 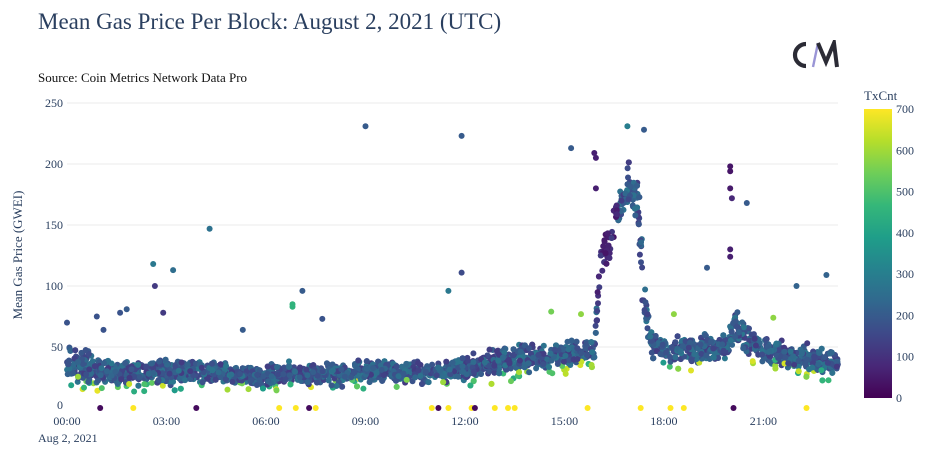 I want to click on cm-logo-icon, so click(x=815, y=52).